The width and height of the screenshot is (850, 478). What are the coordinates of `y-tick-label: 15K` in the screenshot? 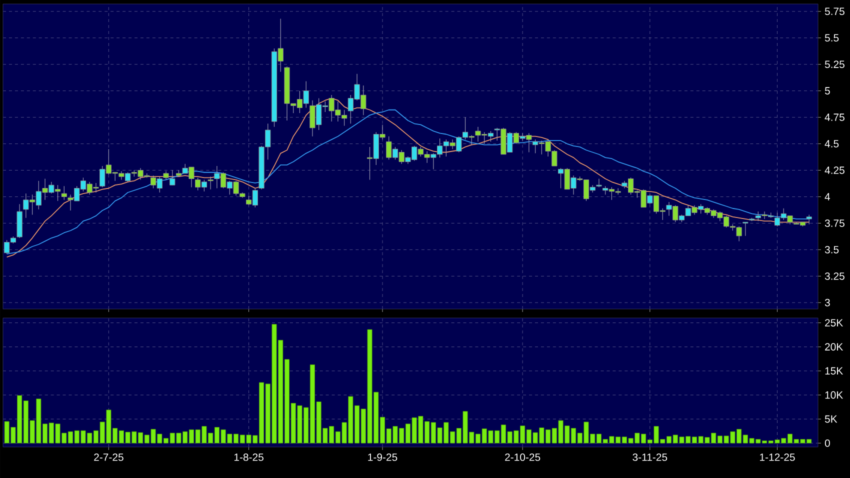 It's located at (834, 371).